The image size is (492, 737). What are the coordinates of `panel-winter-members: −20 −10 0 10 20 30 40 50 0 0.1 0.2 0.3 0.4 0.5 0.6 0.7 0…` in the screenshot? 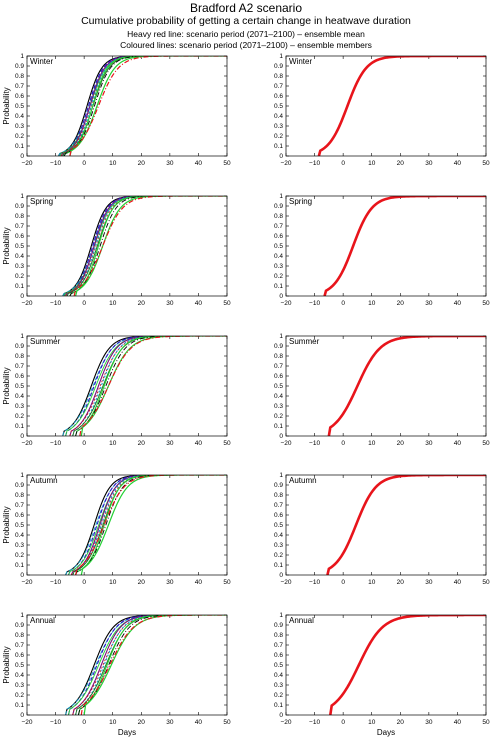 It's located at (116, 110).